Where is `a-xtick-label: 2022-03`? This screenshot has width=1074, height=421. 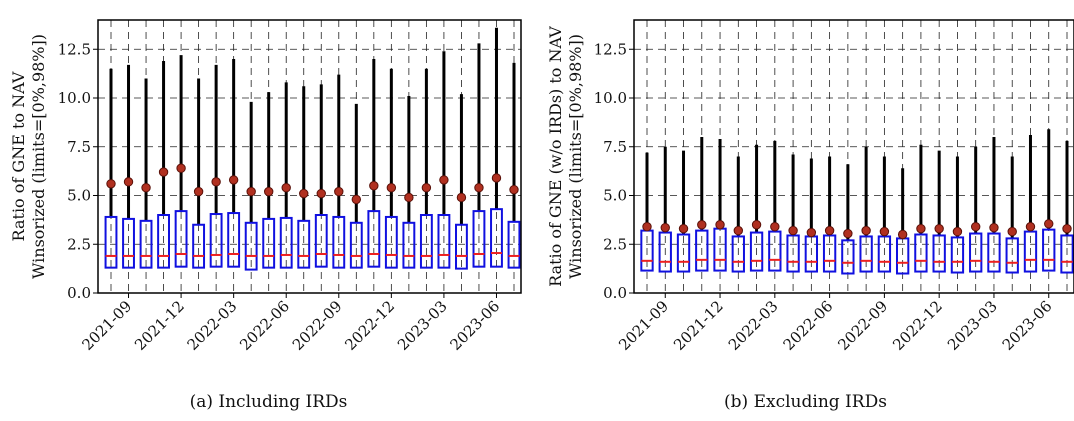 a-xtick-label: 2022-03 is located at coordinates (212, 325).